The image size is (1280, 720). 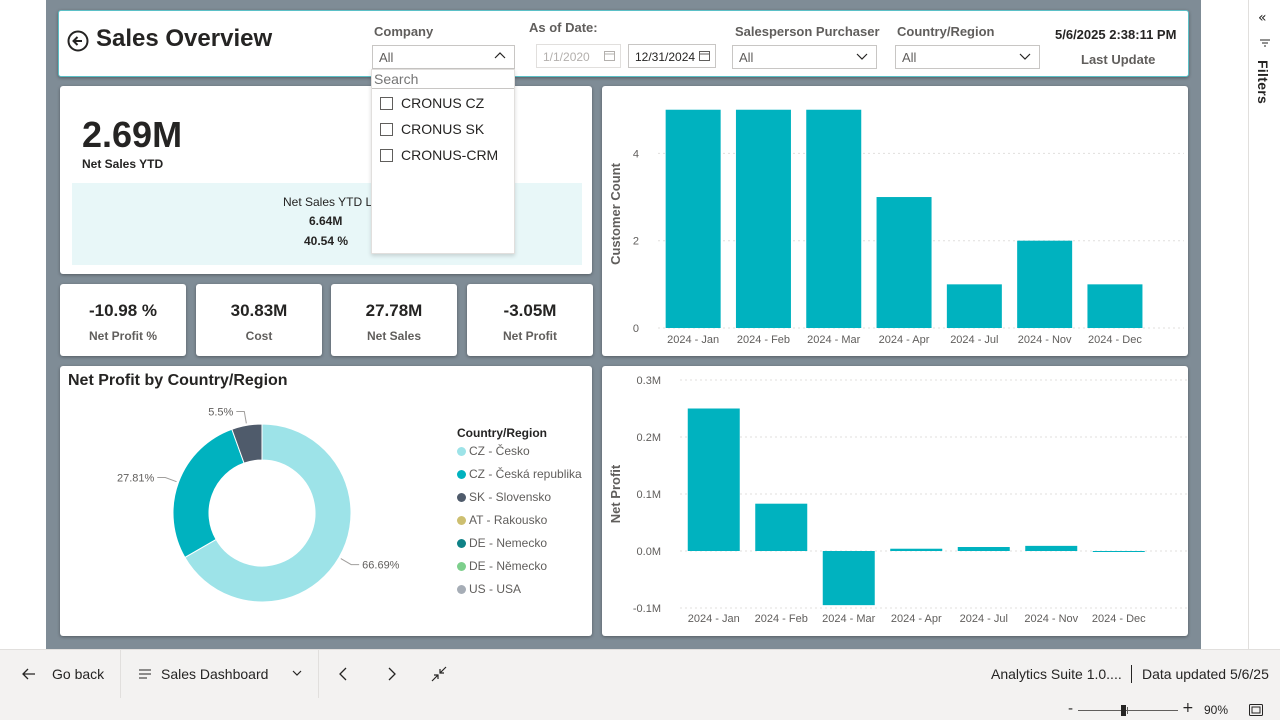 I want to click on company-dropdown-list: CRONUS CZ CRONUS SK CRONUS-CRM, so click(x=443, y=161).